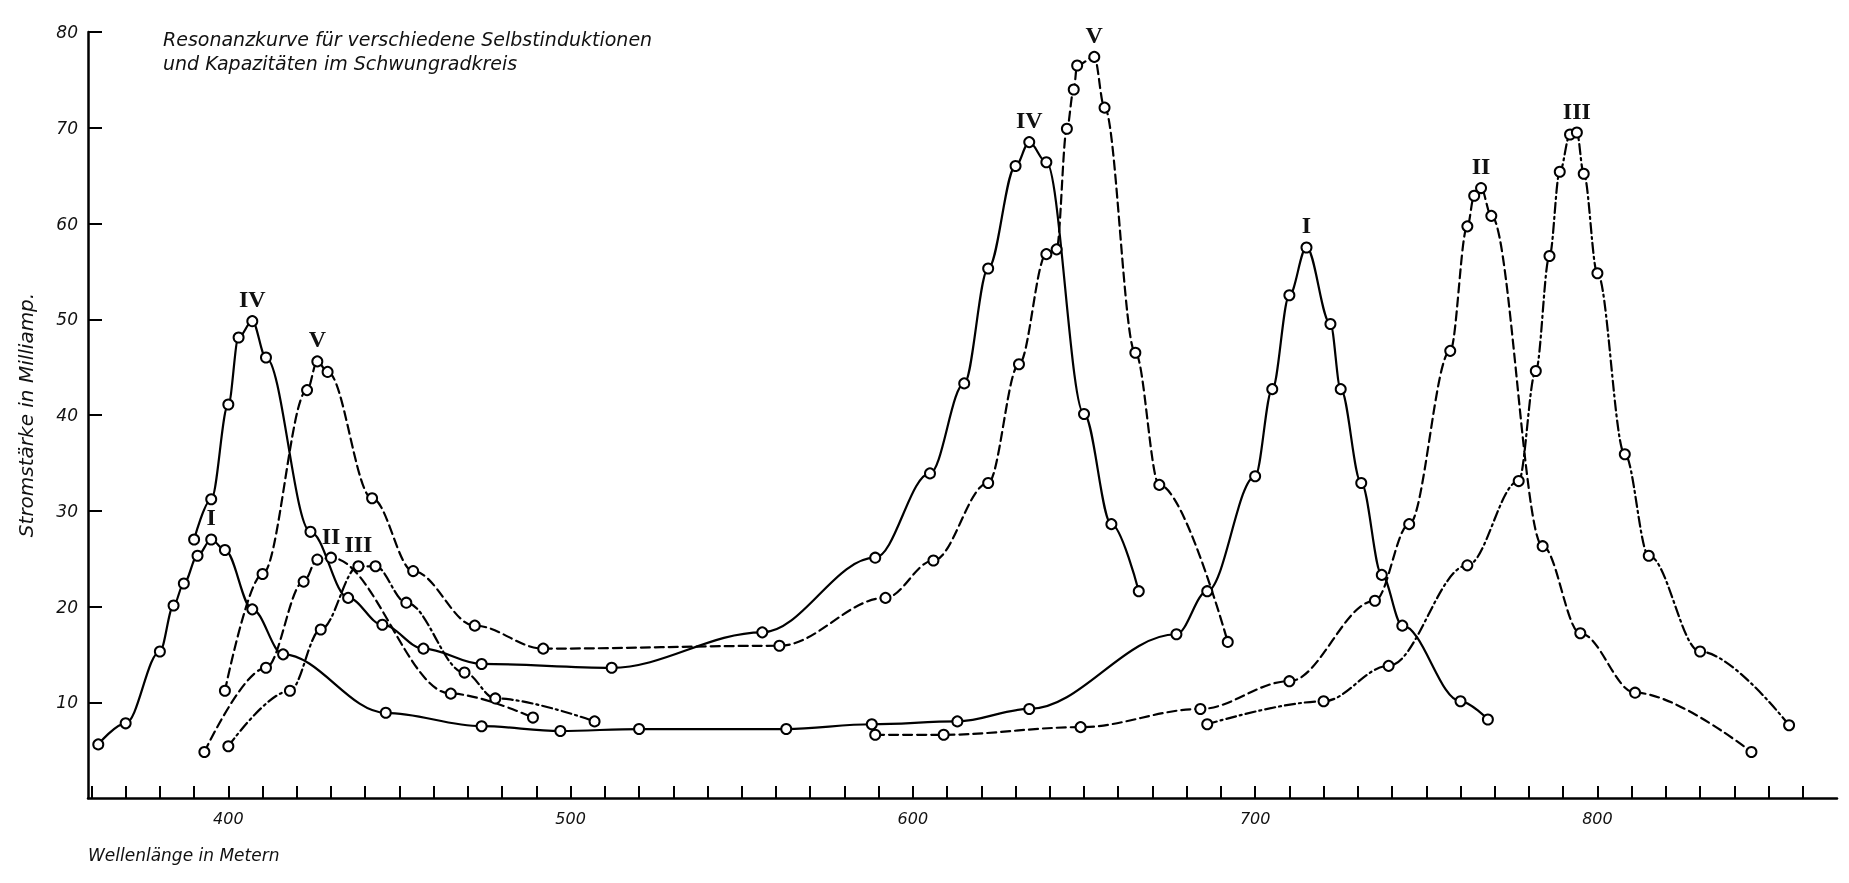 The height and width of the screenshot is (883, 1849). I want to click on y-tick-label: 30, so click(67, 510).